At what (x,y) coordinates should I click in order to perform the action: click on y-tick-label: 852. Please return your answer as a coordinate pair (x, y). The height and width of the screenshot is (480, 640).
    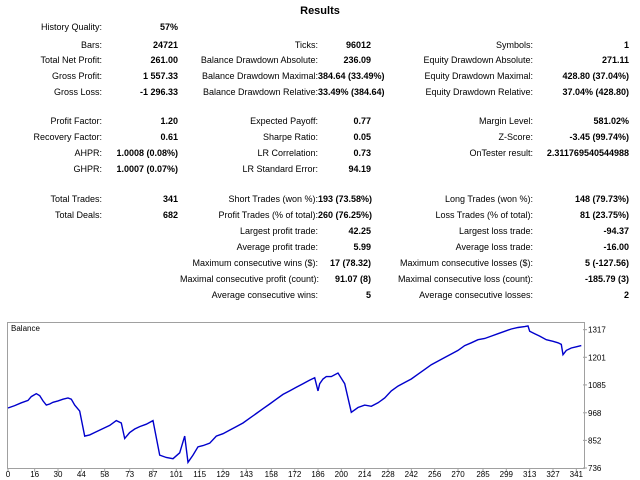
    Looking at the image, I should click on (595, 440).